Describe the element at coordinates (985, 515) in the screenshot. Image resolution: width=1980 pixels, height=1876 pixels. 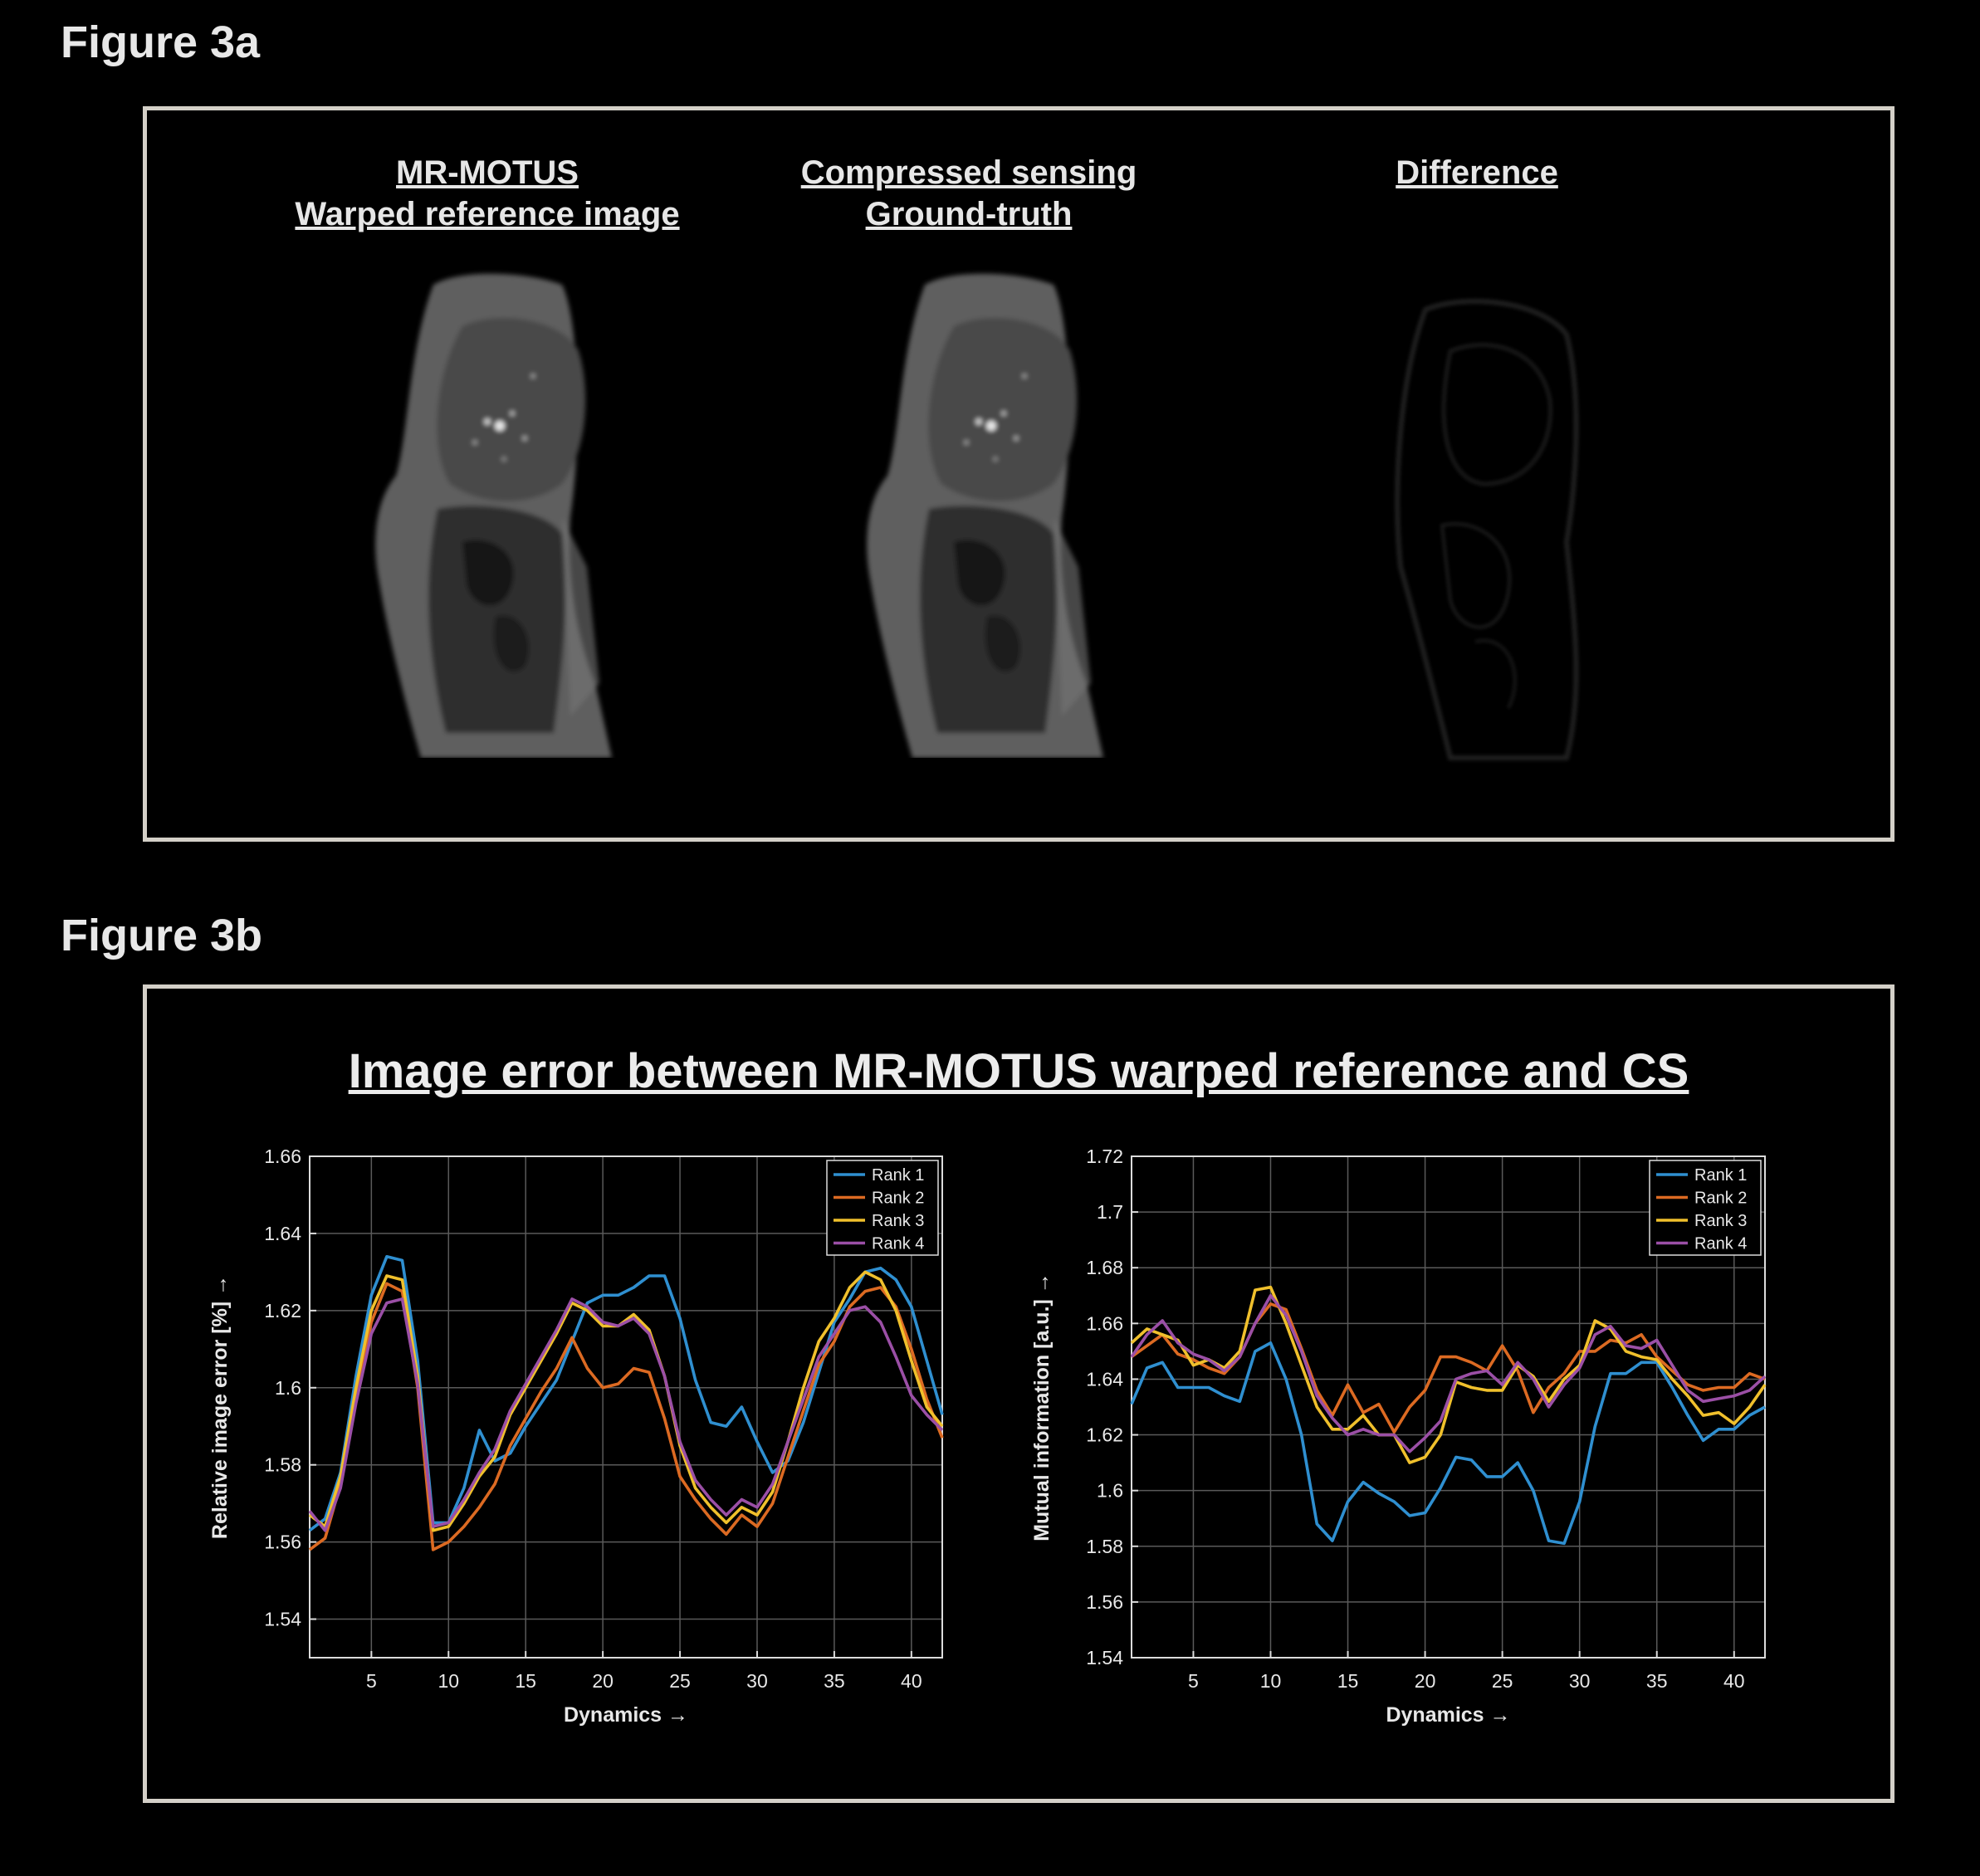
I see `compressed-sensing-image` at that location.